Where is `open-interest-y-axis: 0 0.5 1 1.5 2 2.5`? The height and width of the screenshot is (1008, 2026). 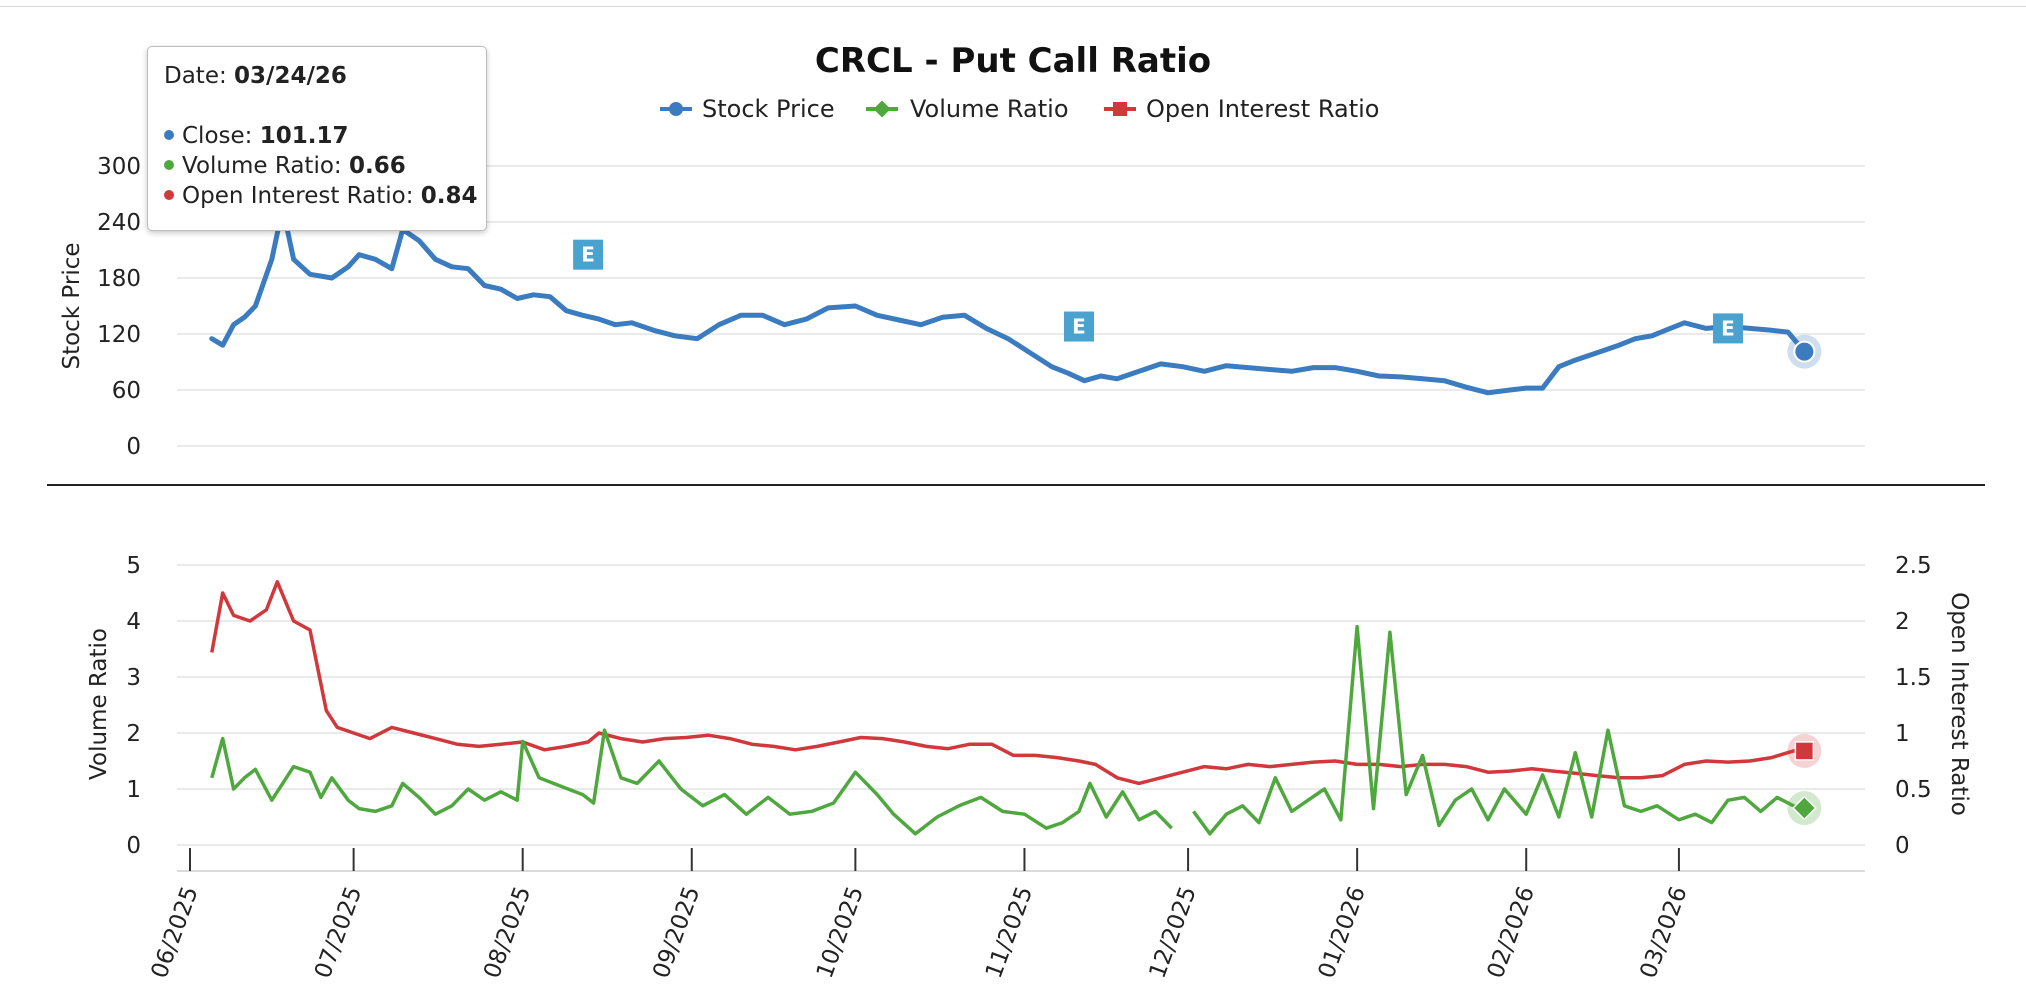 open-interest-y-axis: 0 0.5 1 1.5 2 2.5 is located at coordinates (1913, 706).